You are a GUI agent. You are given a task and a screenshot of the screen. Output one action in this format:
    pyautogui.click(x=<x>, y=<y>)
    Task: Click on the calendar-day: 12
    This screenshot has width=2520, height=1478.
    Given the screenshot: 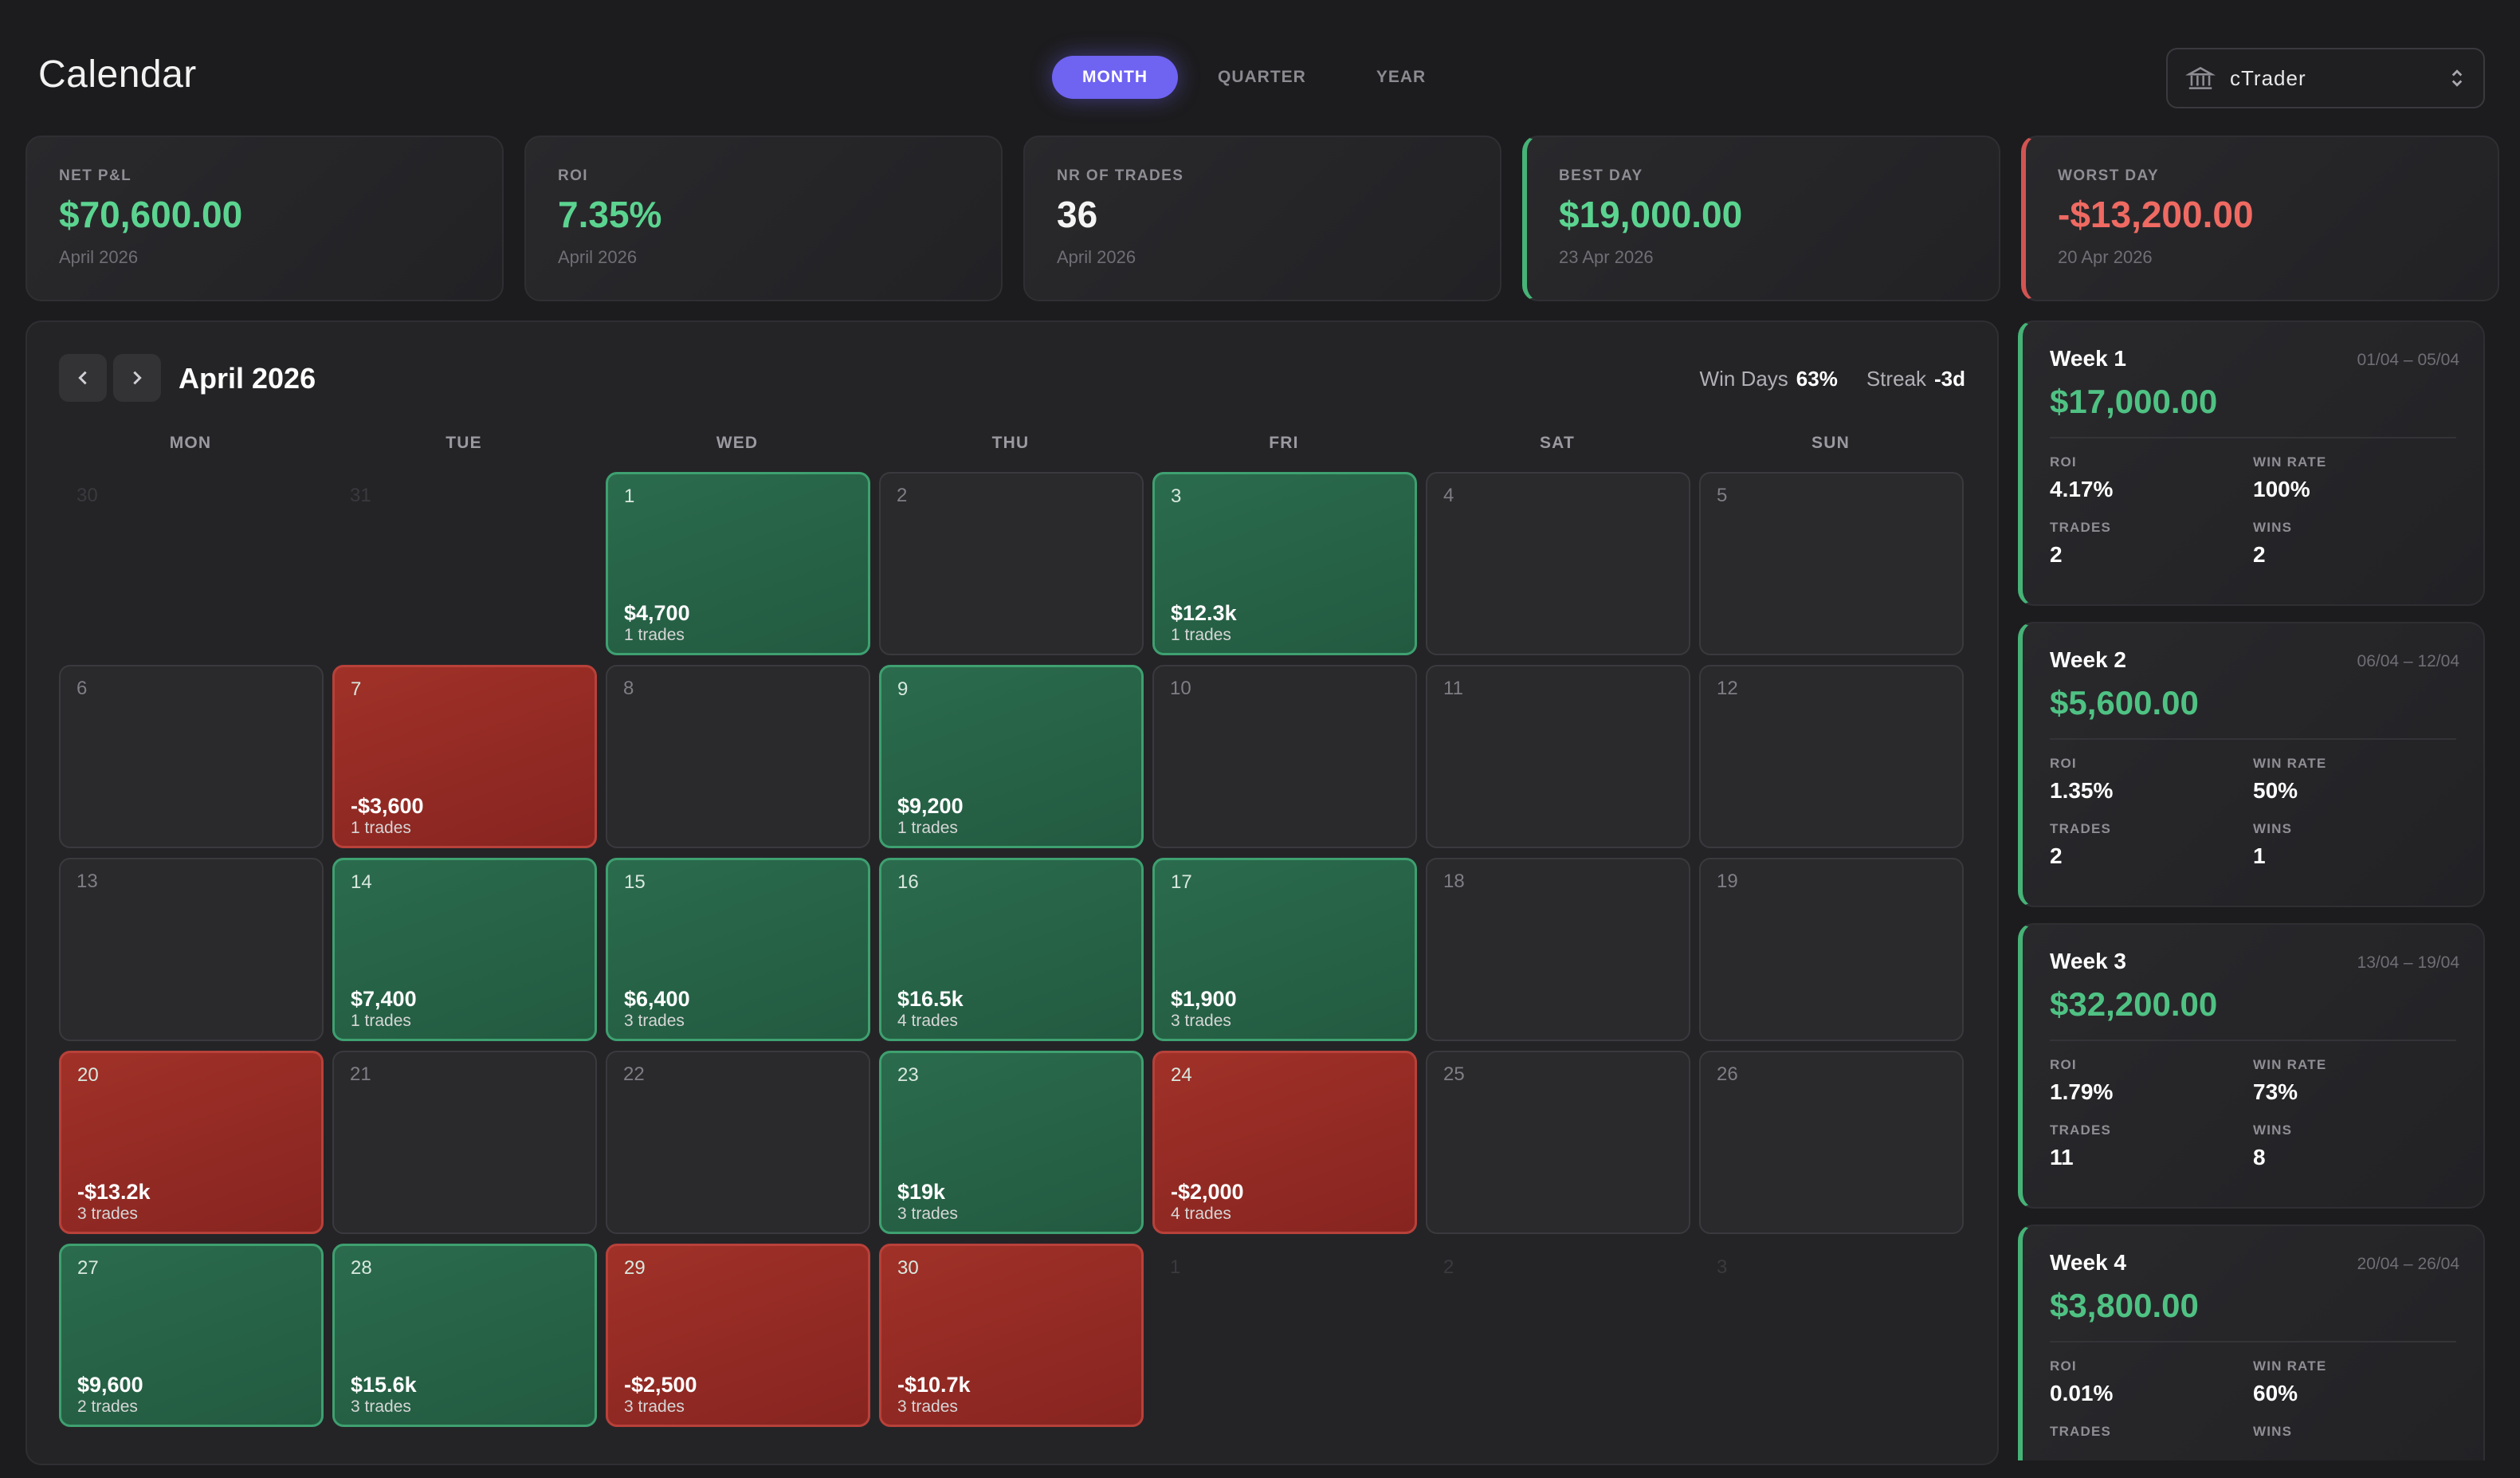 What is the action you would take?
    pyautogui.click(x=1831, y=756)
    